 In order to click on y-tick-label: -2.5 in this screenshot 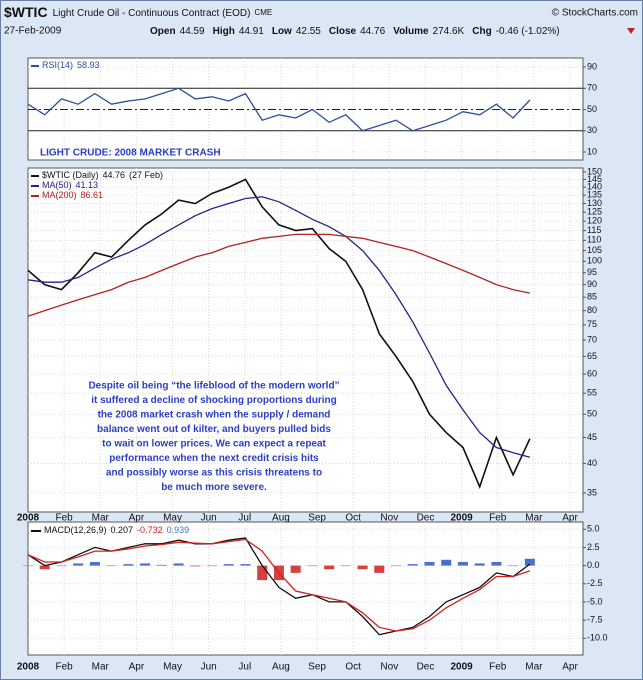, I will do `click(595, 583)`.